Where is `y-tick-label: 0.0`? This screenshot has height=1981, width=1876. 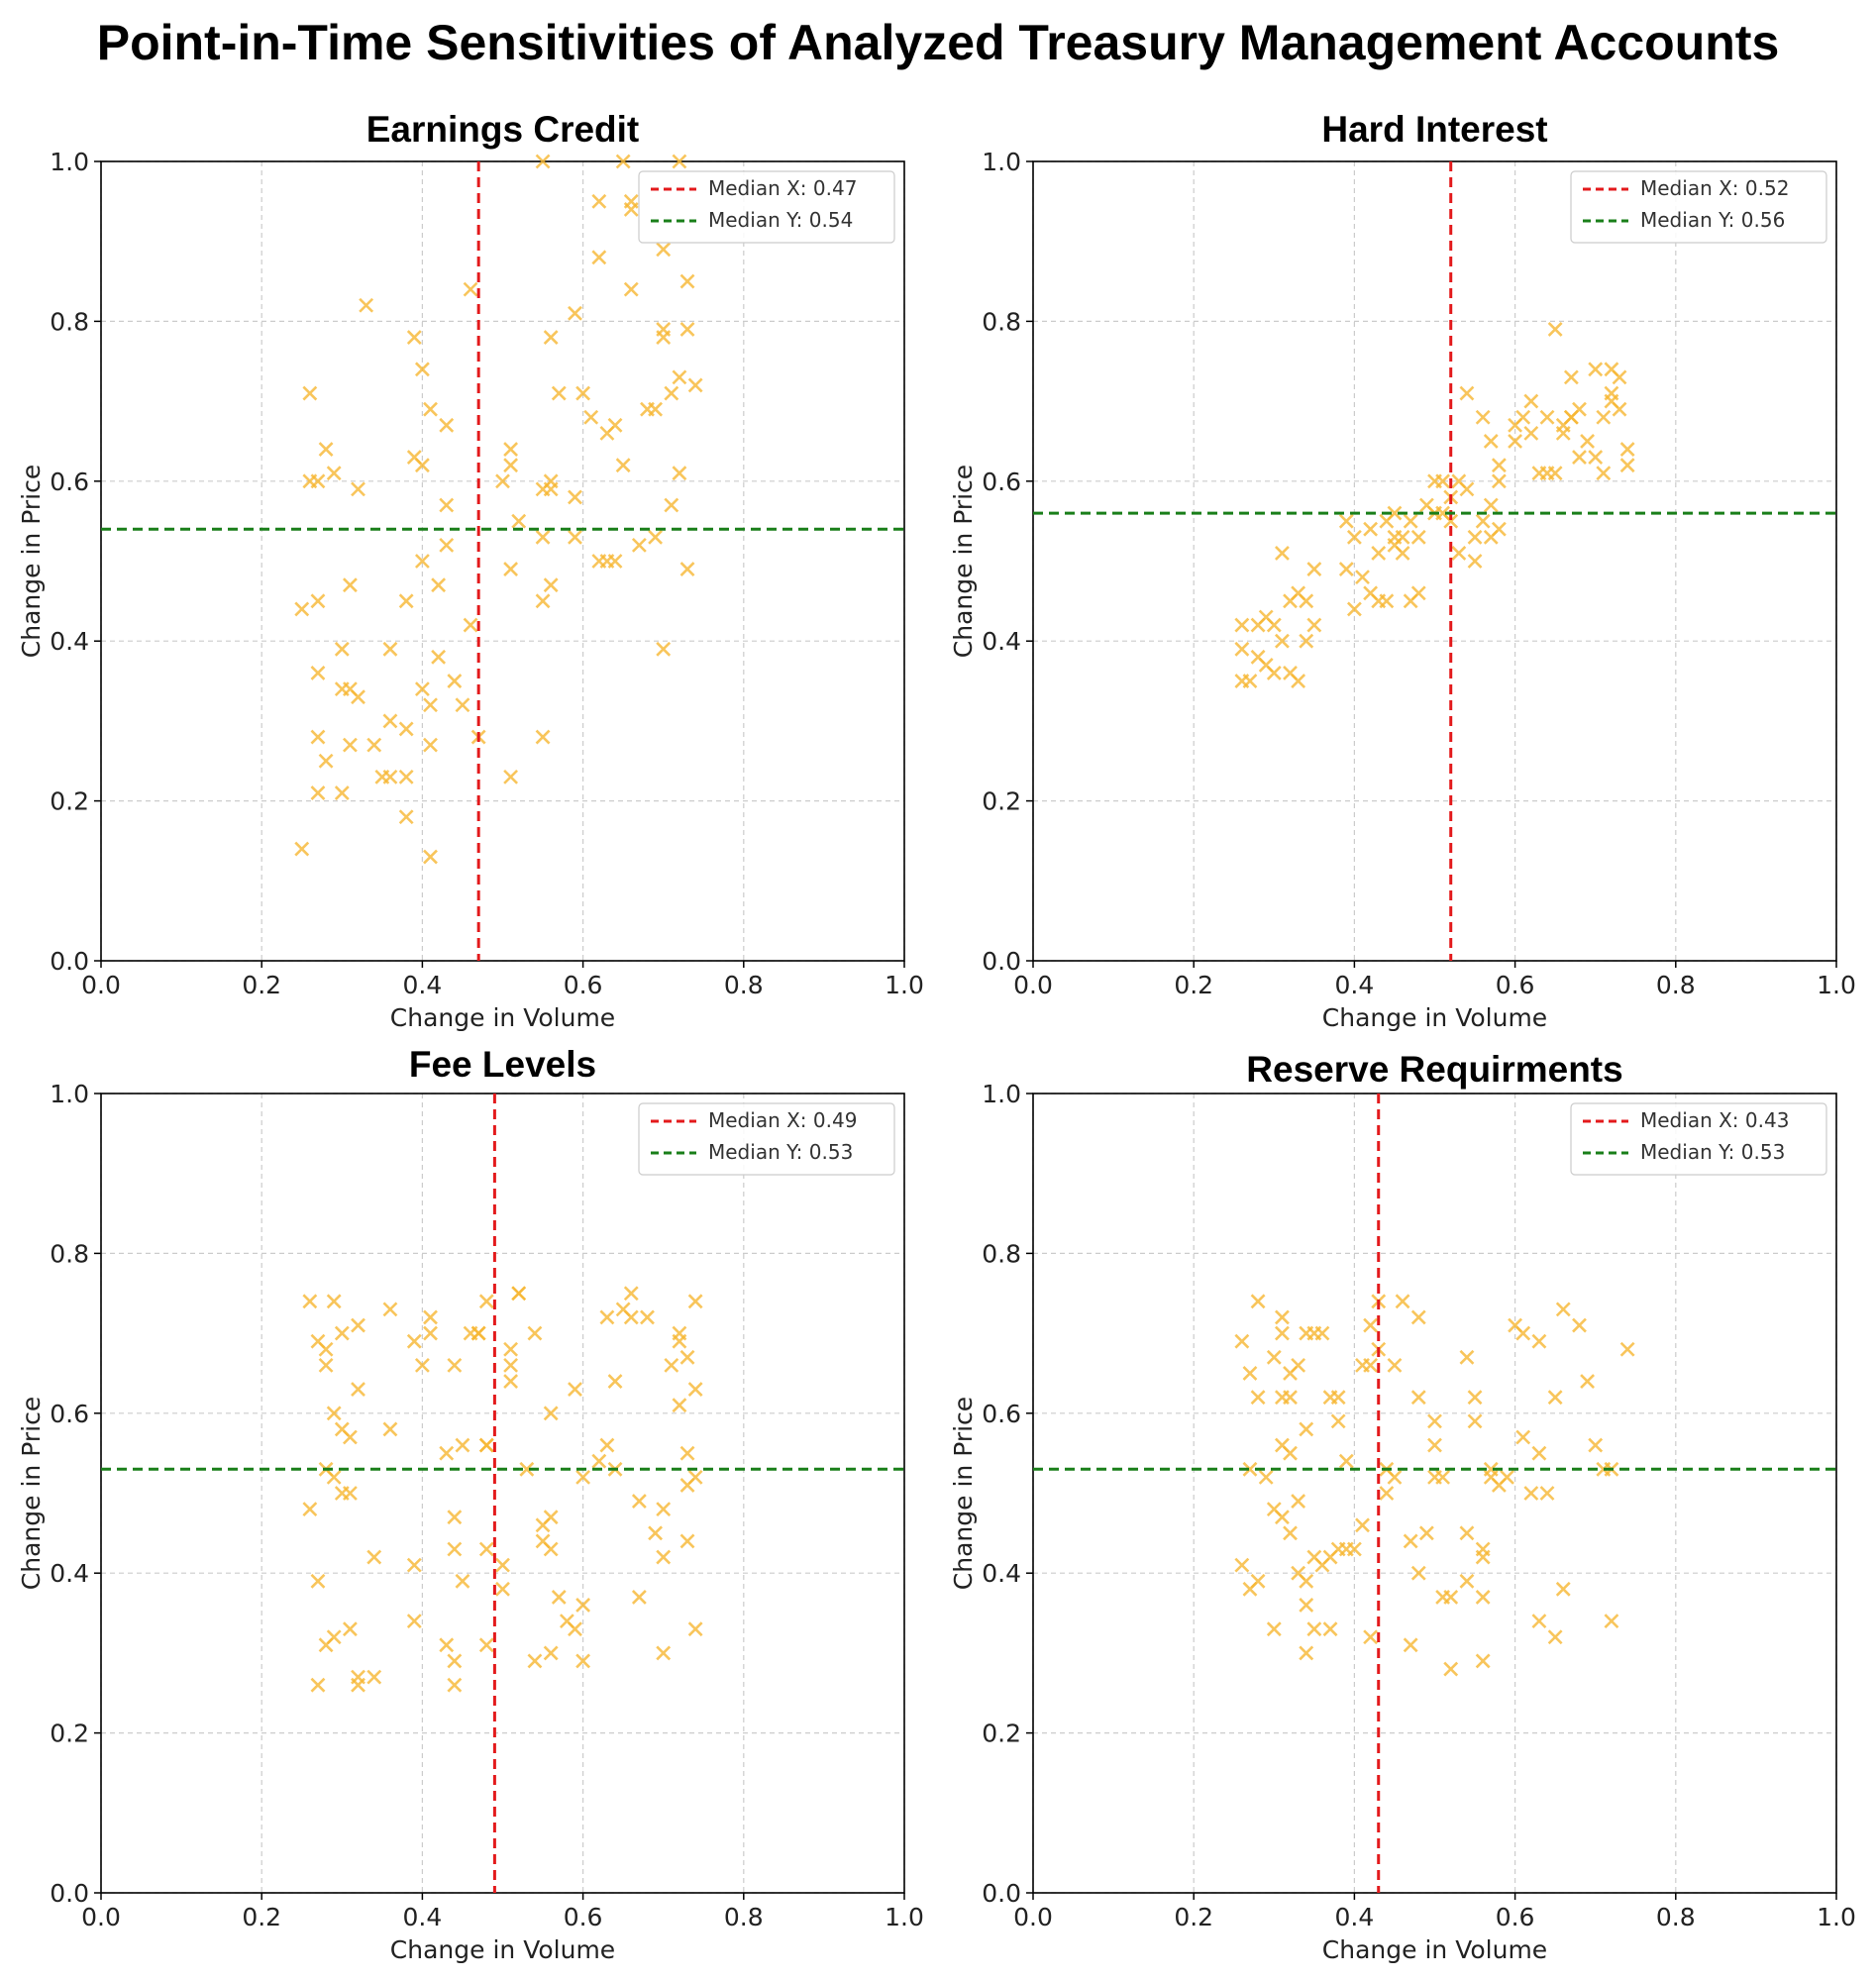
y-tick-label: 0.0 is located at coordinates (1001, 1893).